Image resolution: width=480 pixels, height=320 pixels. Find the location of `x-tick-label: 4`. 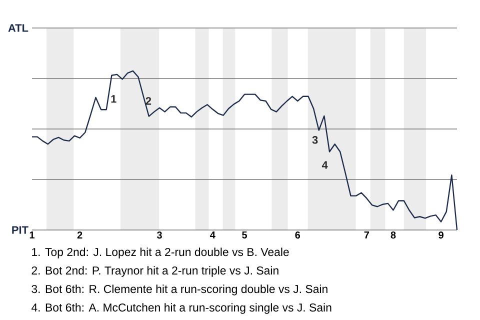

x-tick-label: 4 is located at coordinates (213, 235).